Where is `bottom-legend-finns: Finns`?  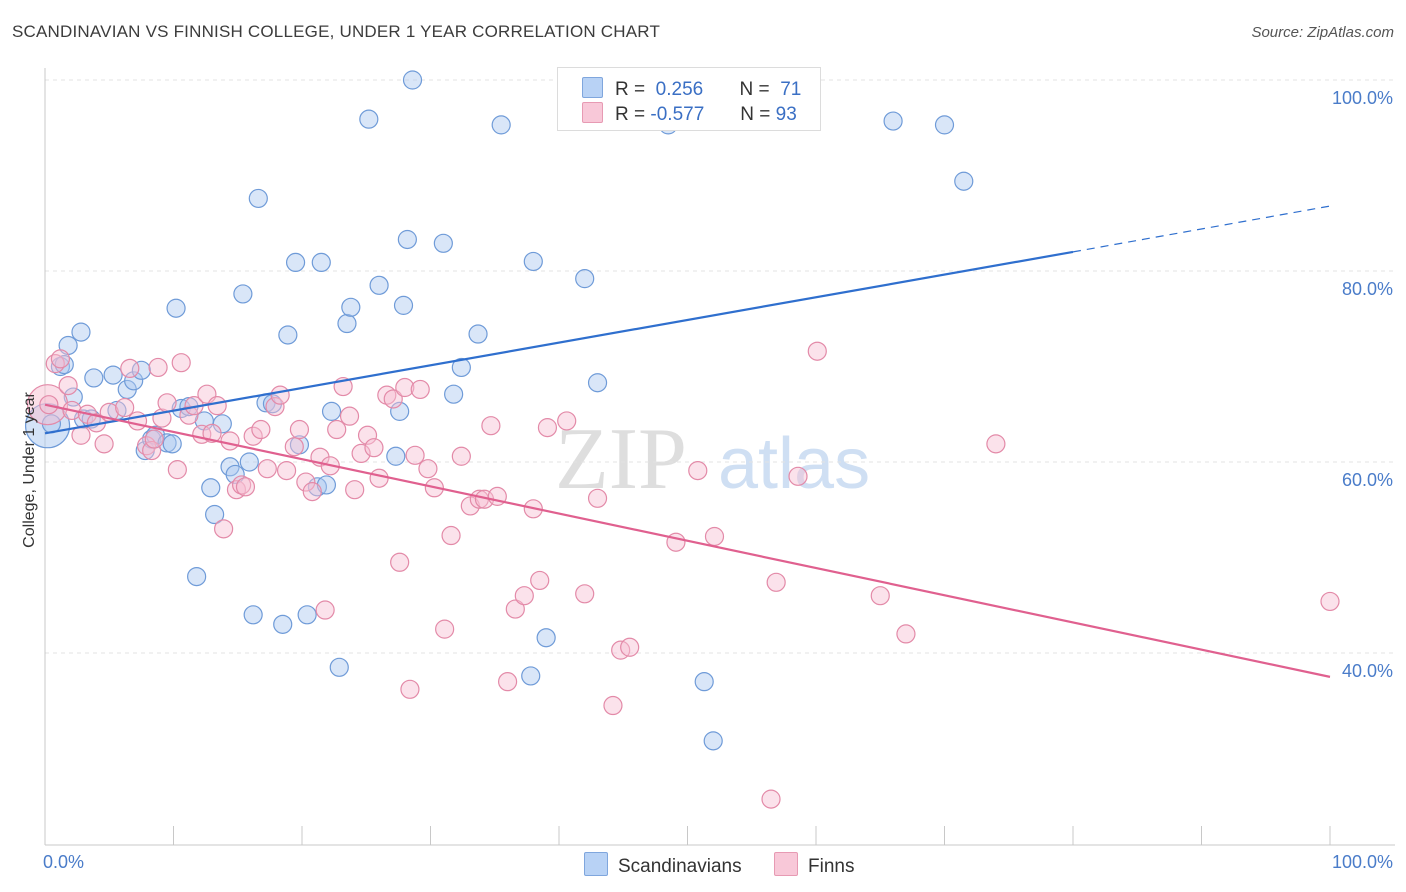
bottom-legend-finns: Finns is located at coordinates (814, 865).